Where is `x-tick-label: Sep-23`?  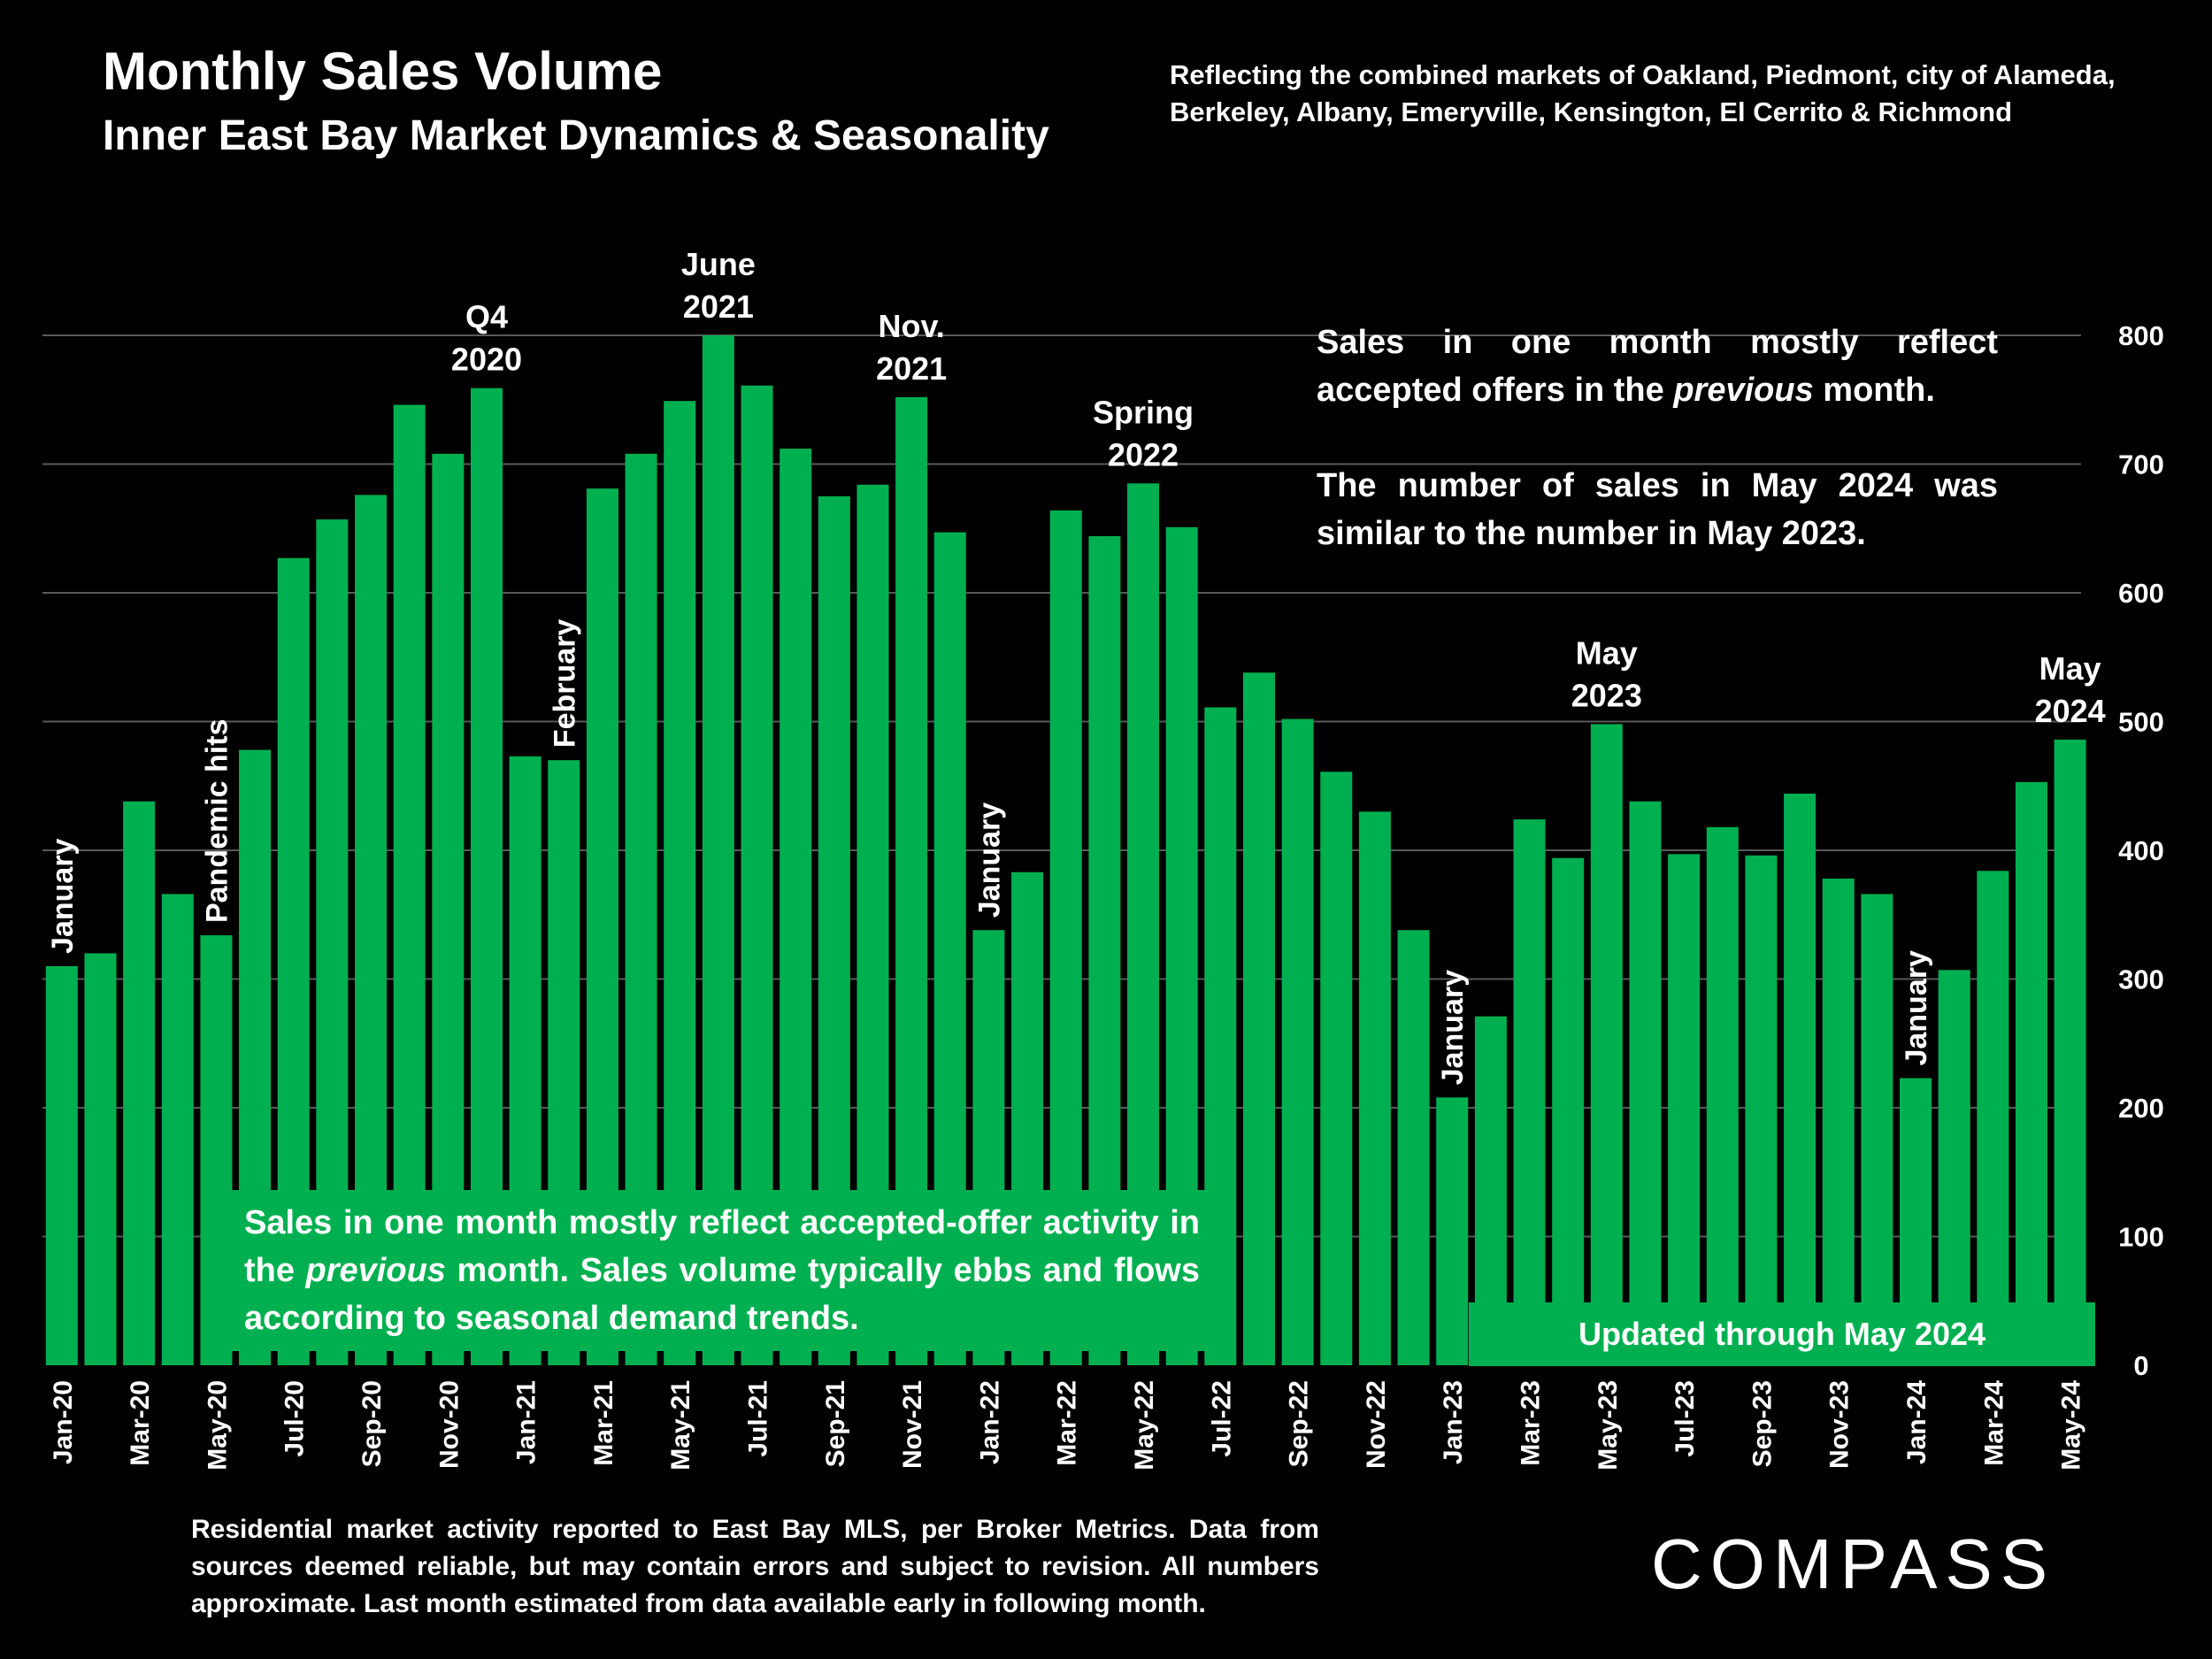
x-tick-label: Sep-23 is located at coordinates (1762, 1423).